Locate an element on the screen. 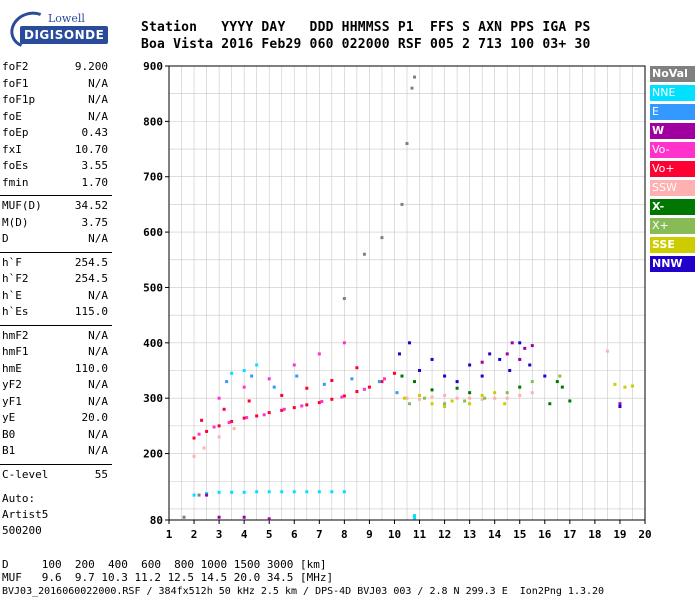  param-fof2: foF2 9.200 is located at coordinates (55, 68).